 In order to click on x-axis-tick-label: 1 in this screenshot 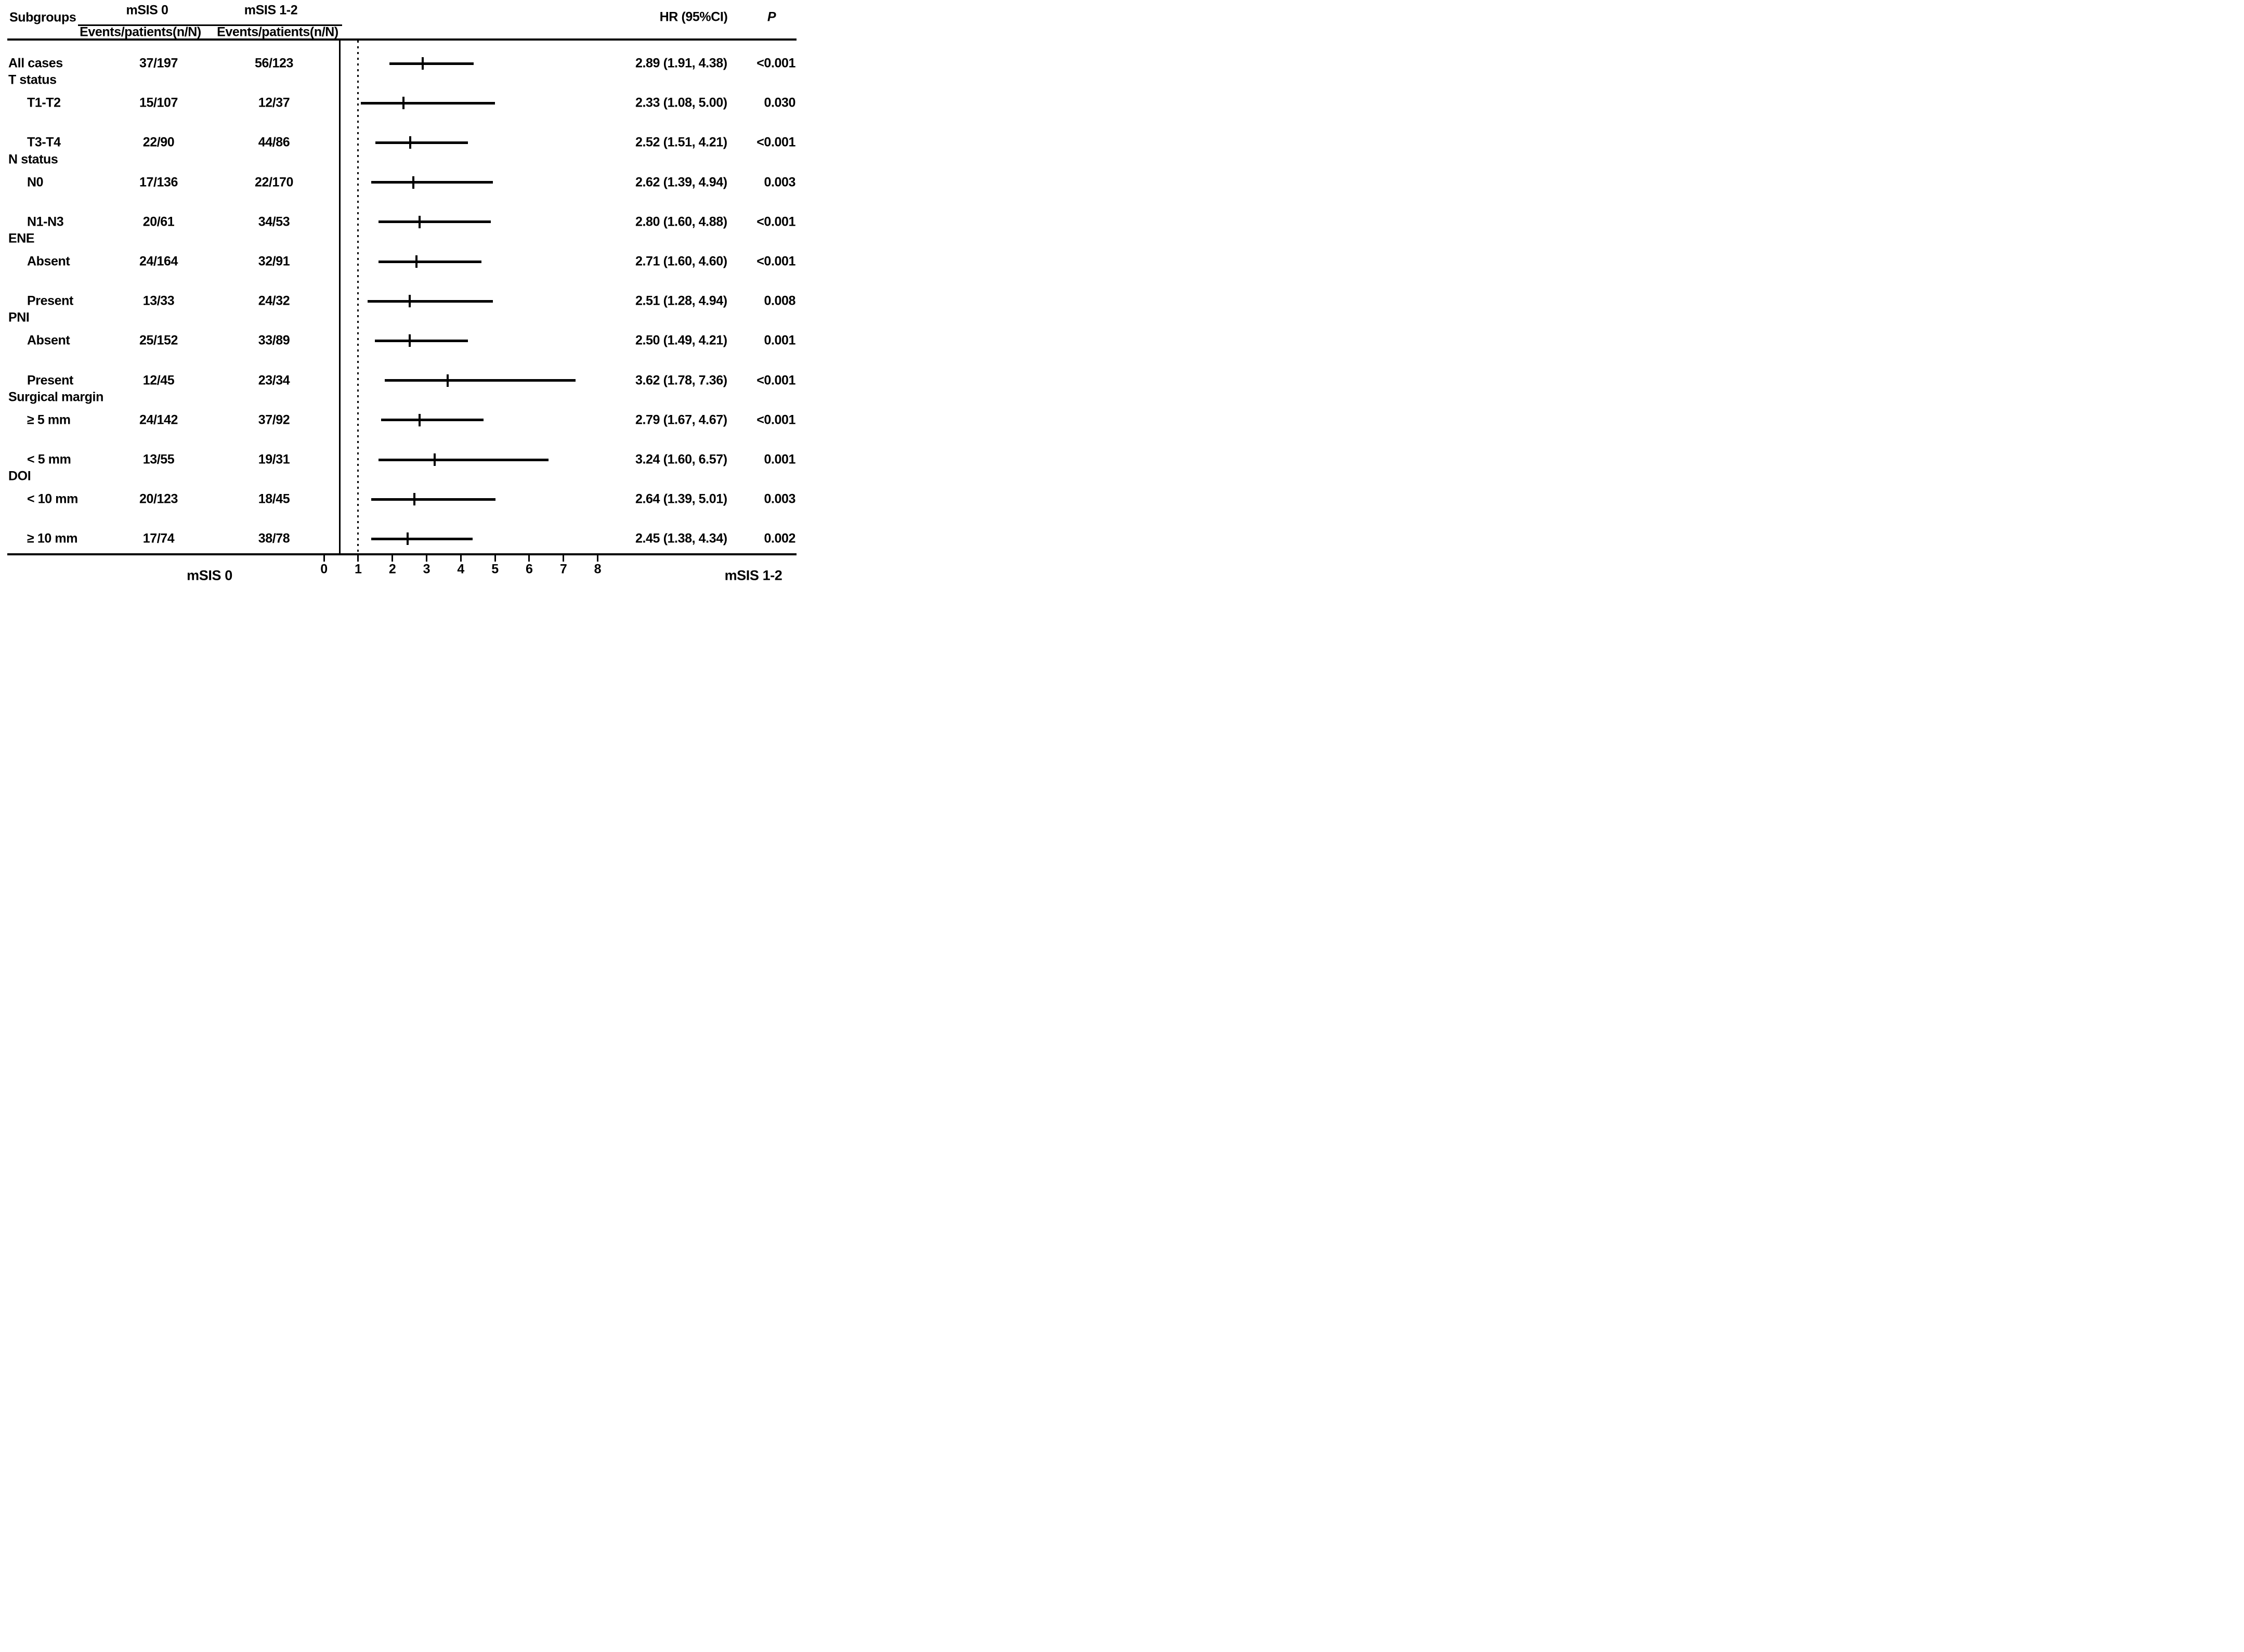, I will do `click(358, 569)`.